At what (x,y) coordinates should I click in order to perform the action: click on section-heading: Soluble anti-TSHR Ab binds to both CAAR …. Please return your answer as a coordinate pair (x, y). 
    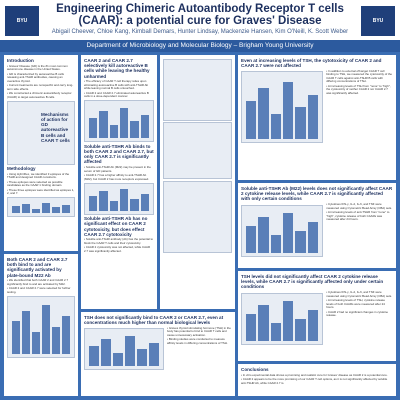
    Looking at the image, I should click on (119, 154).